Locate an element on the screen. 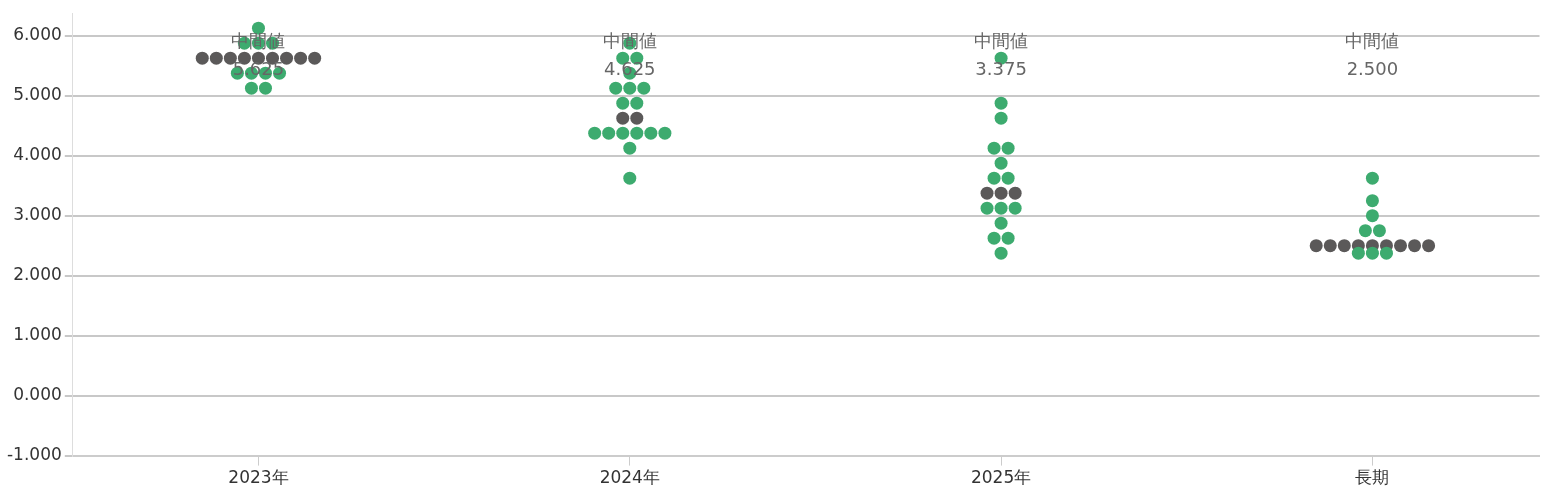 The width and height of the screenshot is (1546, 496). y-tick-label: 3.000 is located at coordinates (37, 214).